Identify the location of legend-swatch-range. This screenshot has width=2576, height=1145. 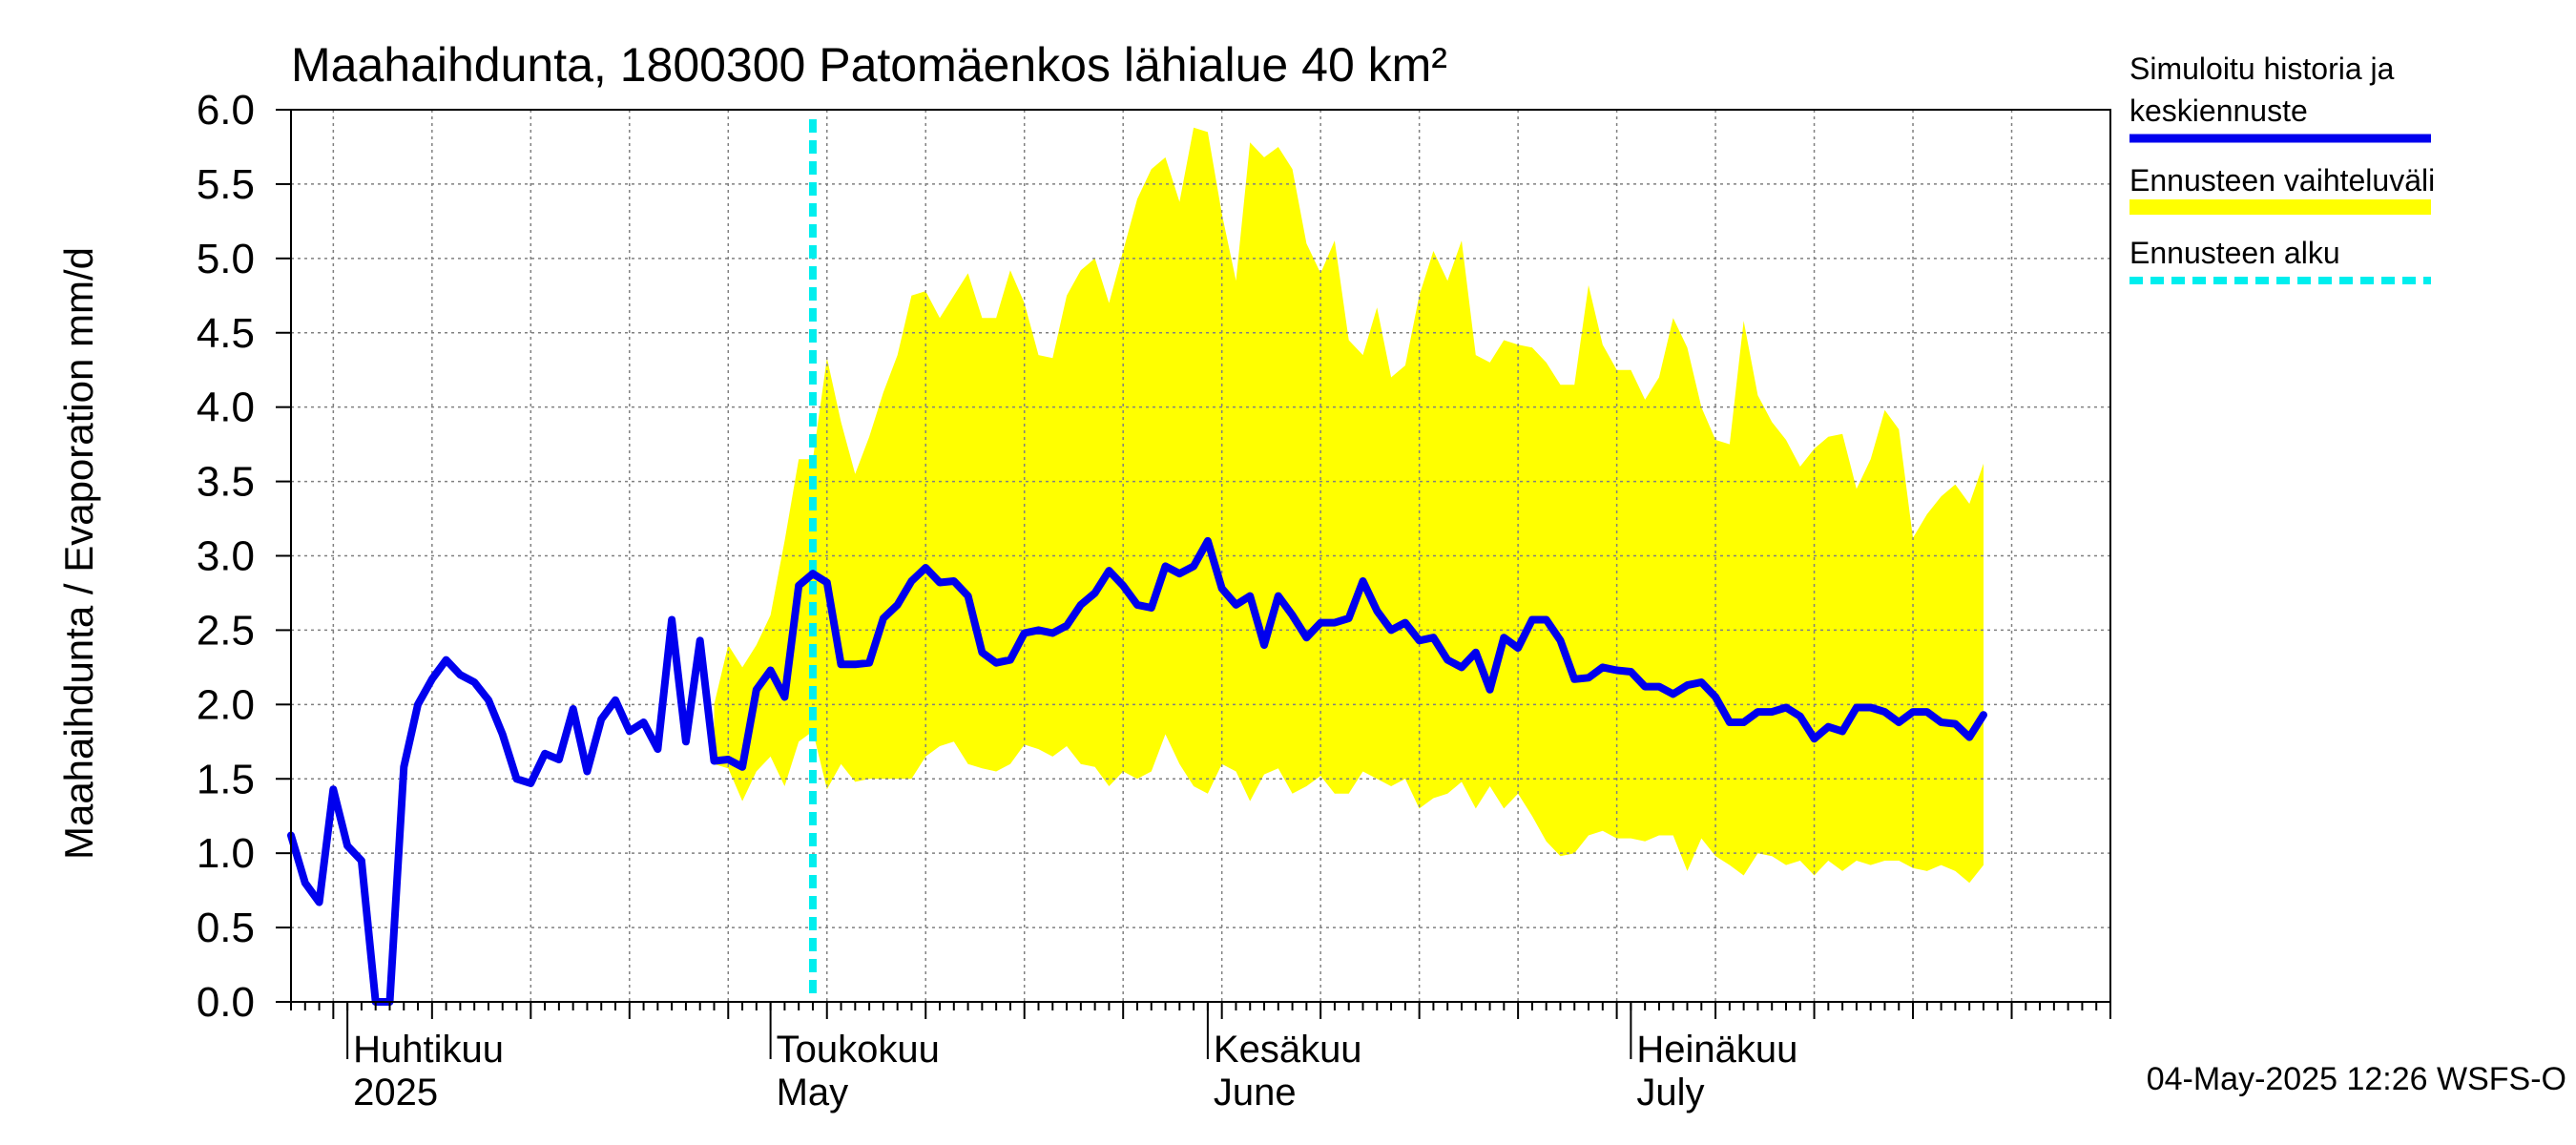
(2280, 207).